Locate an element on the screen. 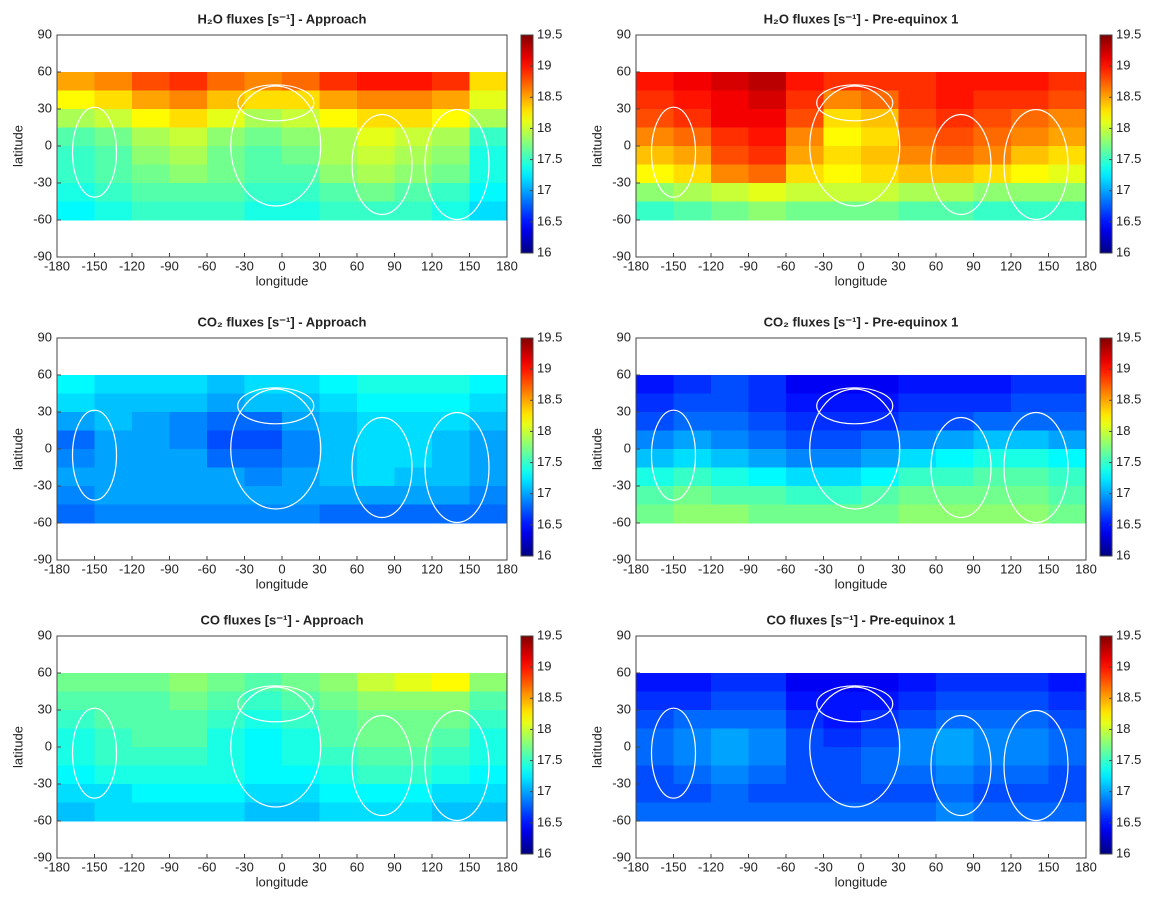 Image resolution: width=1151 pixels, height=907 pixels. y-tick-label: -90 is located at coordinates (42, 255).